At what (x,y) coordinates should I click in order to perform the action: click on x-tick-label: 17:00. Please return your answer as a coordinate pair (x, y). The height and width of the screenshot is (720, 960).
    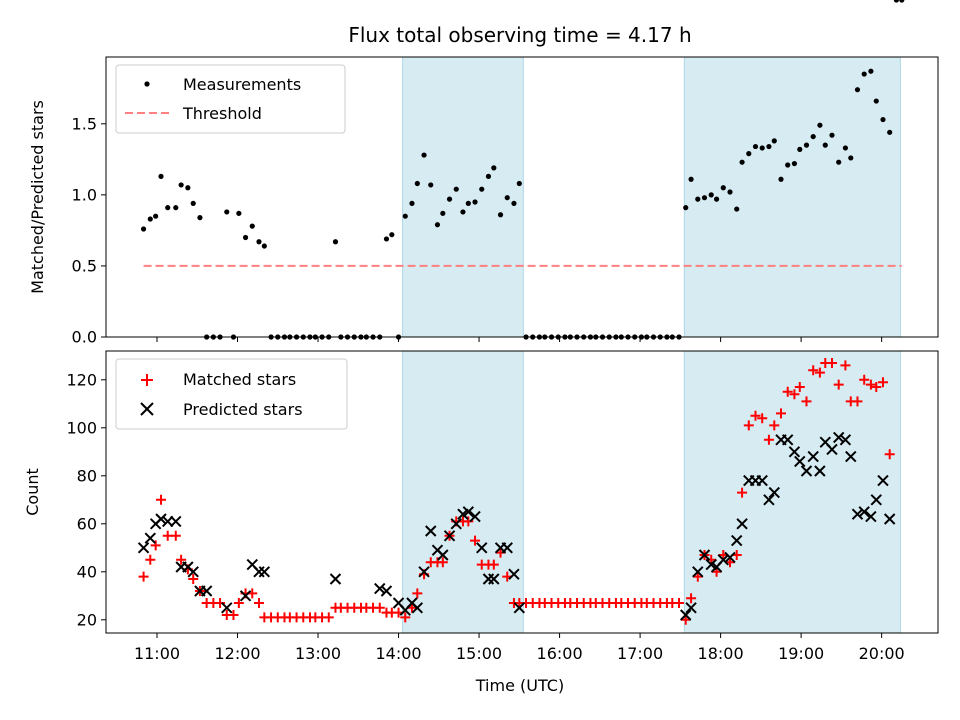
    Looking at the image, I should click on (640, 653).